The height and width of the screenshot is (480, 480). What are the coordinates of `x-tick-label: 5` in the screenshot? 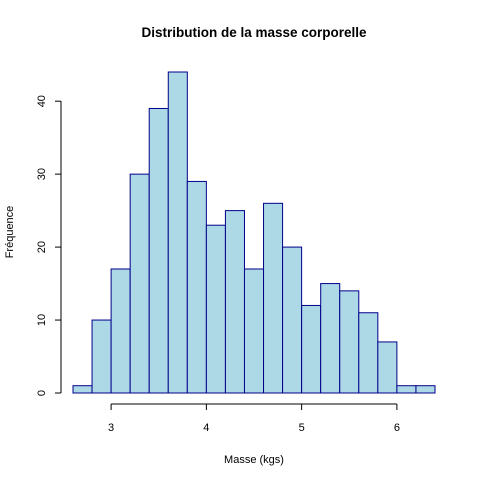 It's located at (302, 428).